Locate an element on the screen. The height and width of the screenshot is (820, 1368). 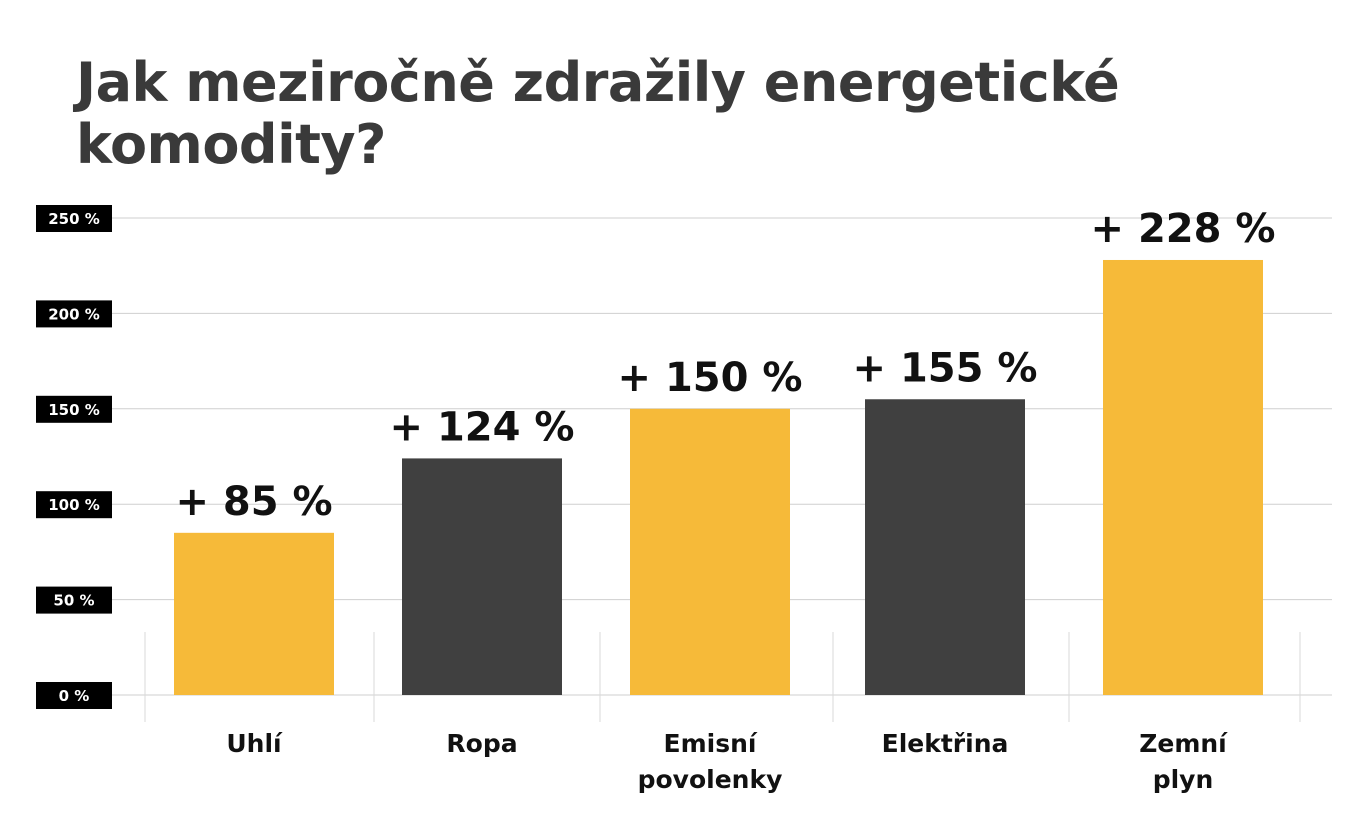
data-label: + 124 % is located at coordinates (482, 427).